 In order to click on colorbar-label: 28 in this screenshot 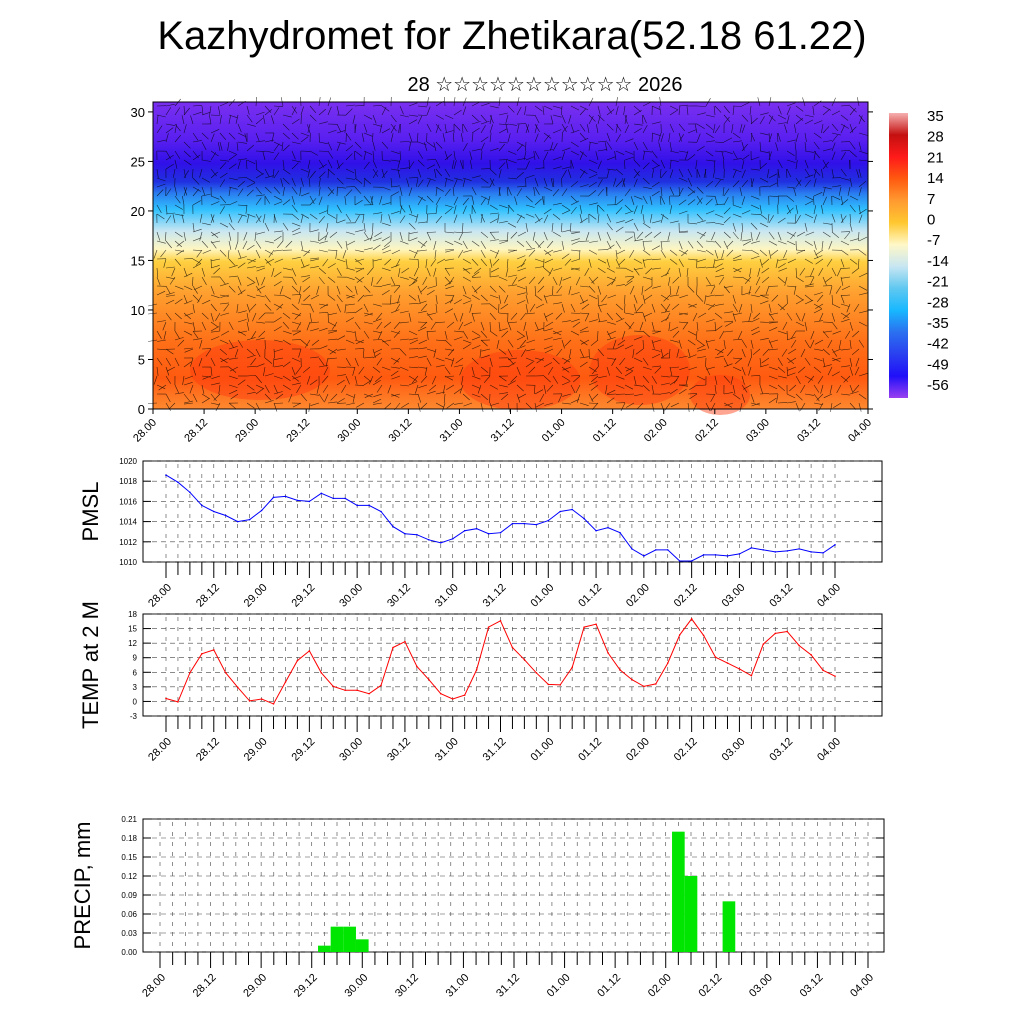, I will do `click(935, 137)`.